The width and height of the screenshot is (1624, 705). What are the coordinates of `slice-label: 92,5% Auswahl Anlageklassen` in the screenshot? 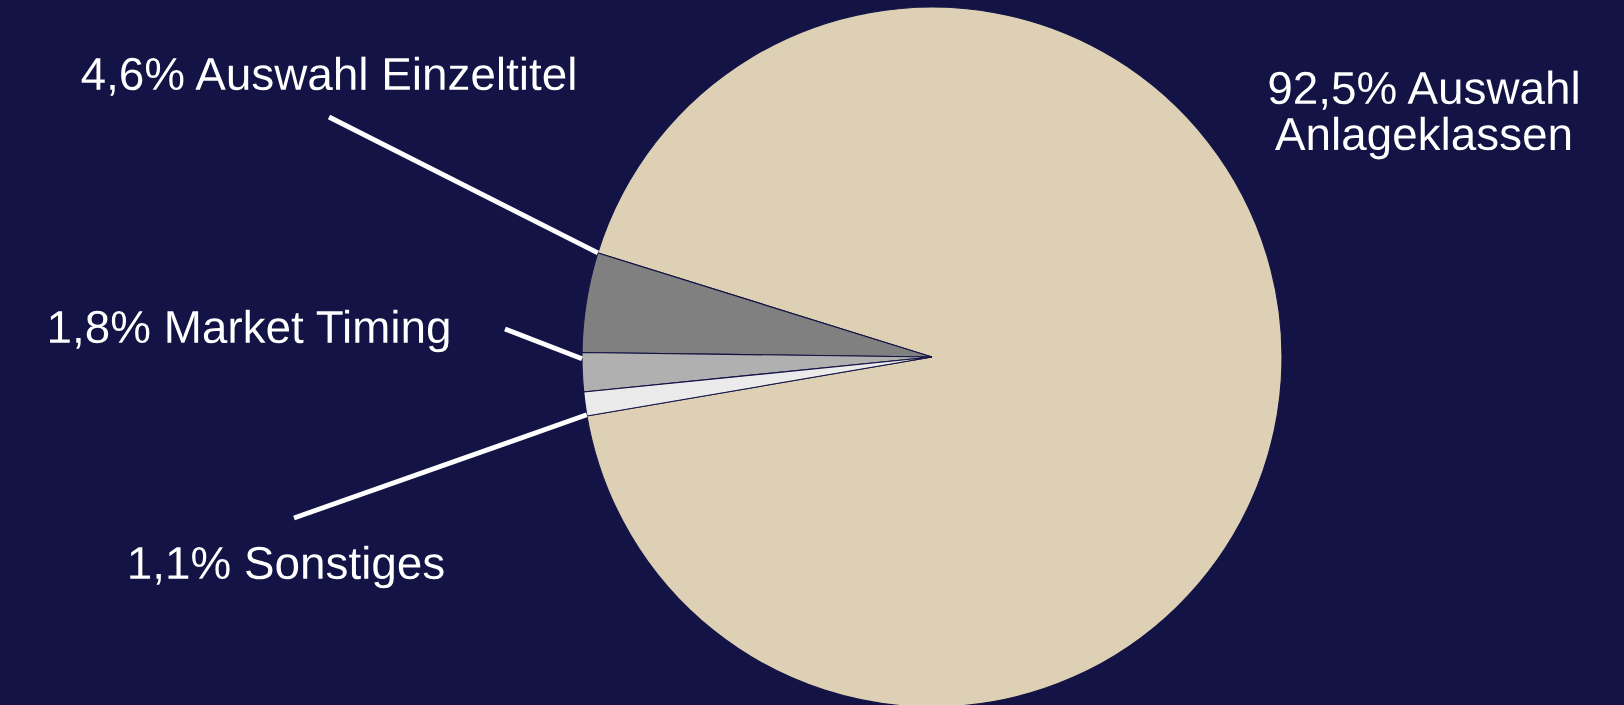 It's located at (1423, 115).